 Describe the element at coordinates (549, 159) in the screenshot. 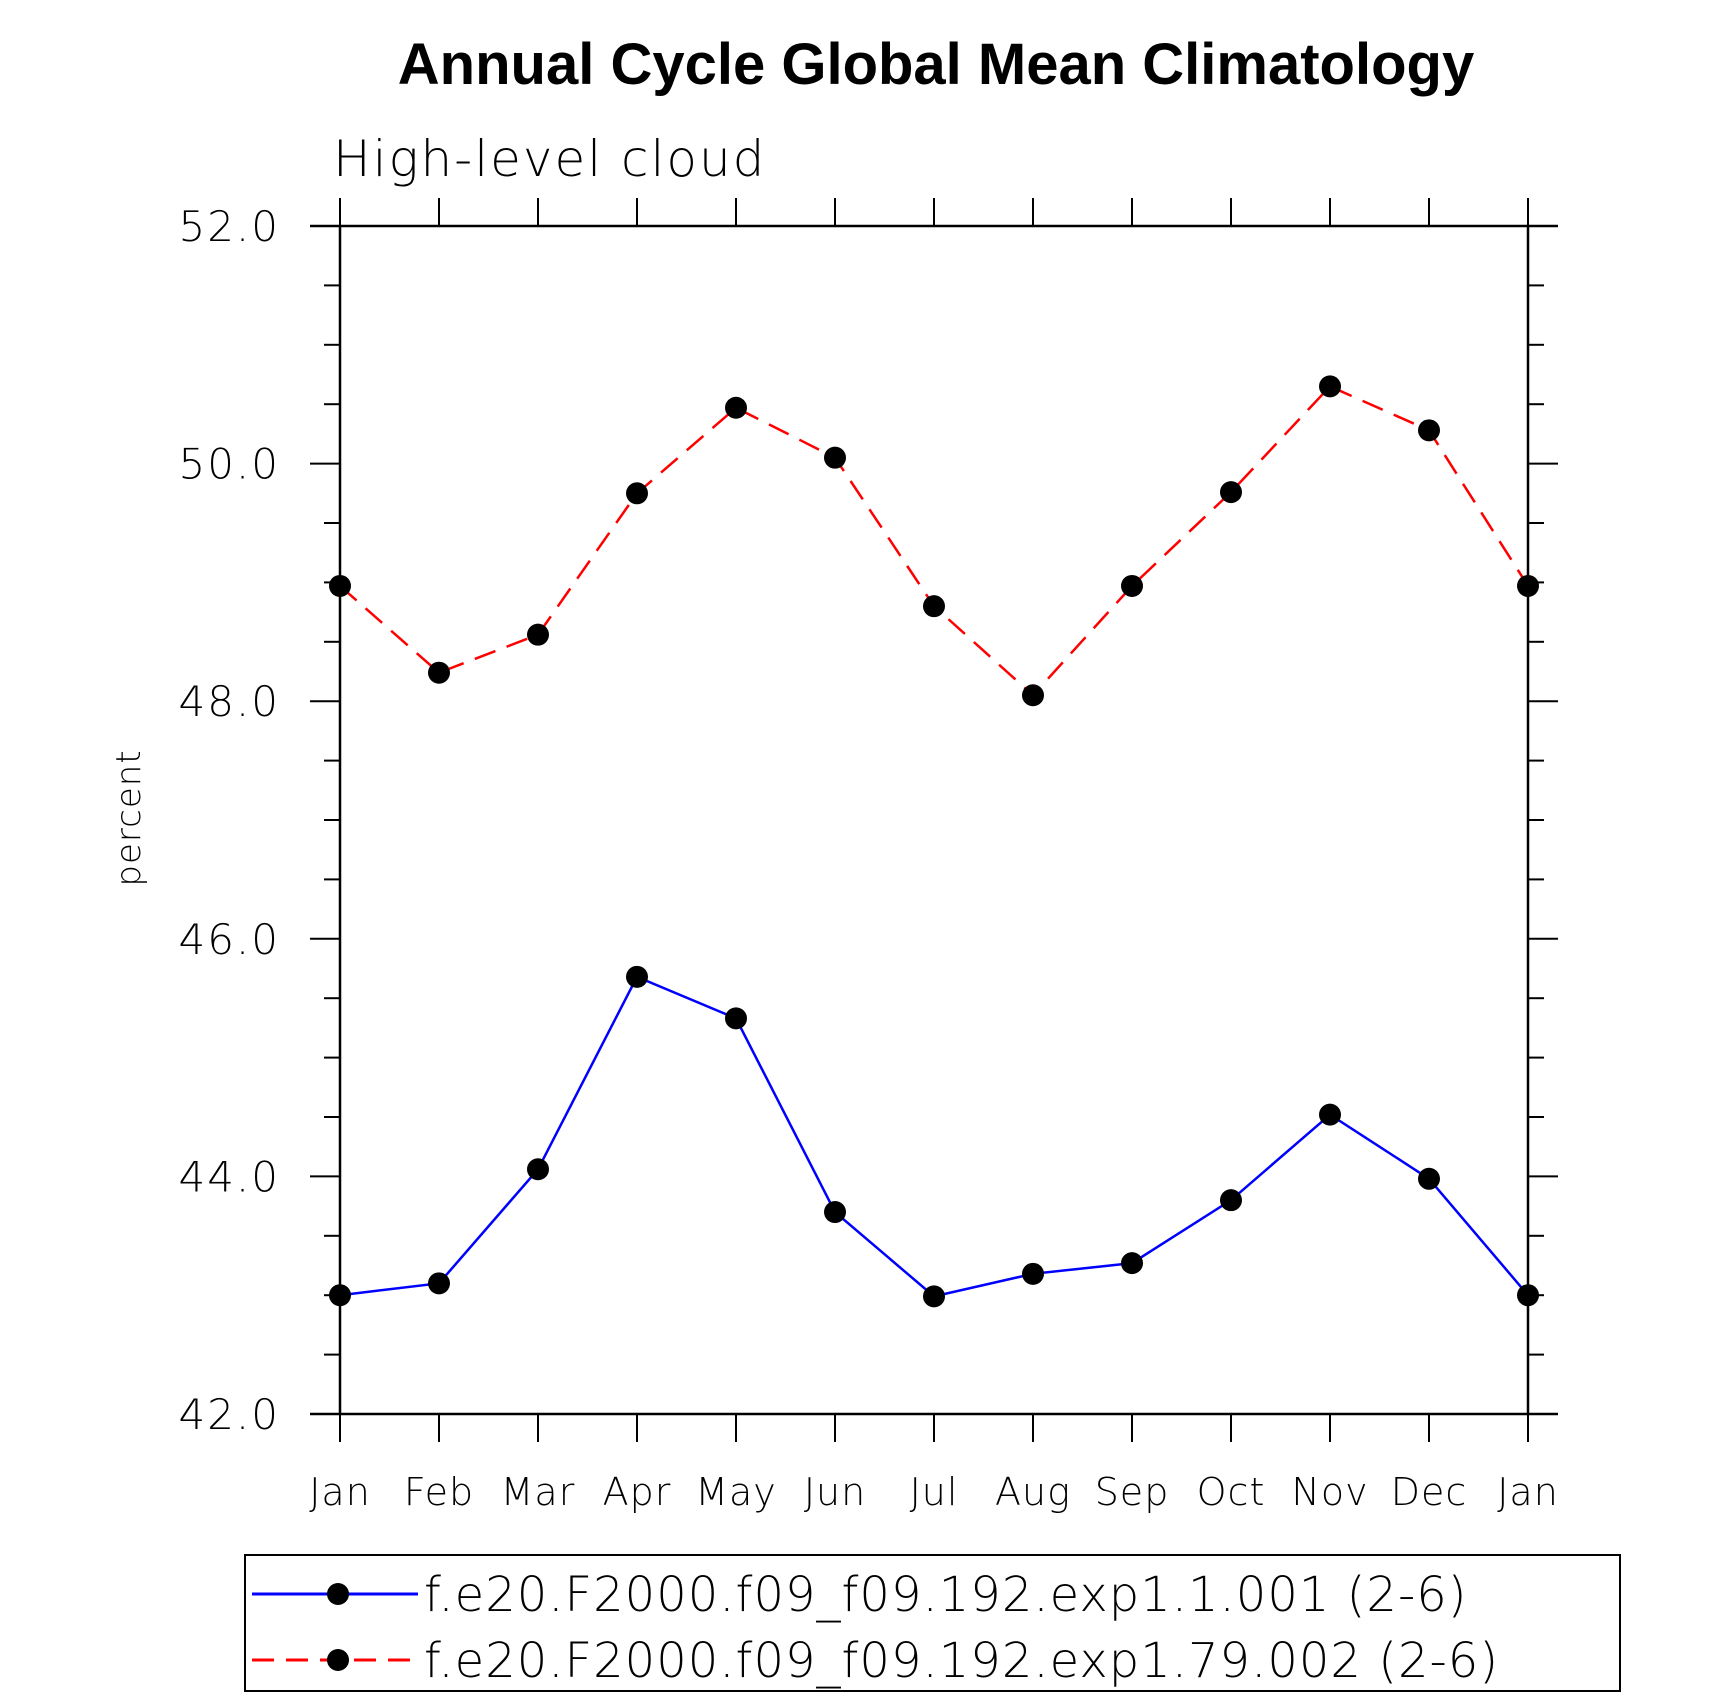

I see `chart-subtitle: High-level cloud` at that location.